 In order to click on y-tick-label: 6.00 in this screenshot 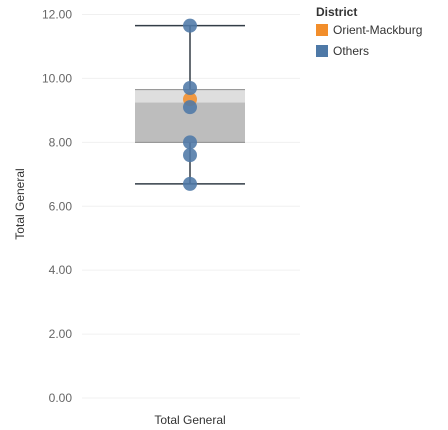, I will do `click(61, 206)`.